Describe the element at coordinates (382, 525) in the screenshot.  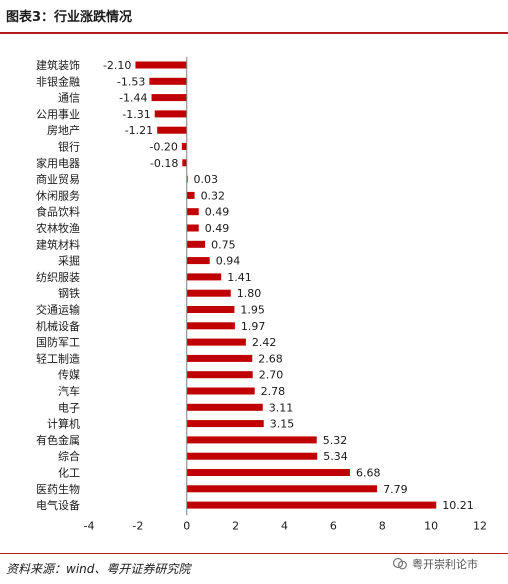
I see `x-tick-label-6: 8` at that location.